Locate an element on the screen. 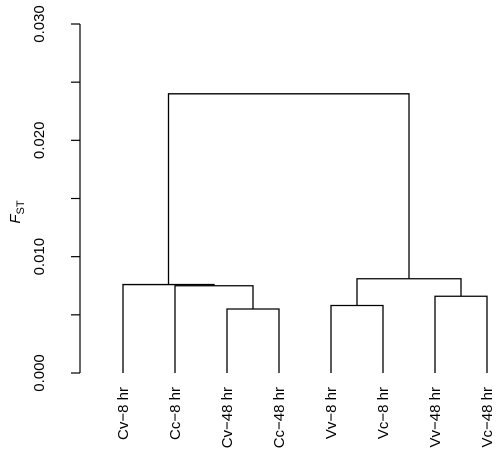 The width and height of the screenshot is (500, 465). y-axis-label-main: F is located at coordinates (15, 219).